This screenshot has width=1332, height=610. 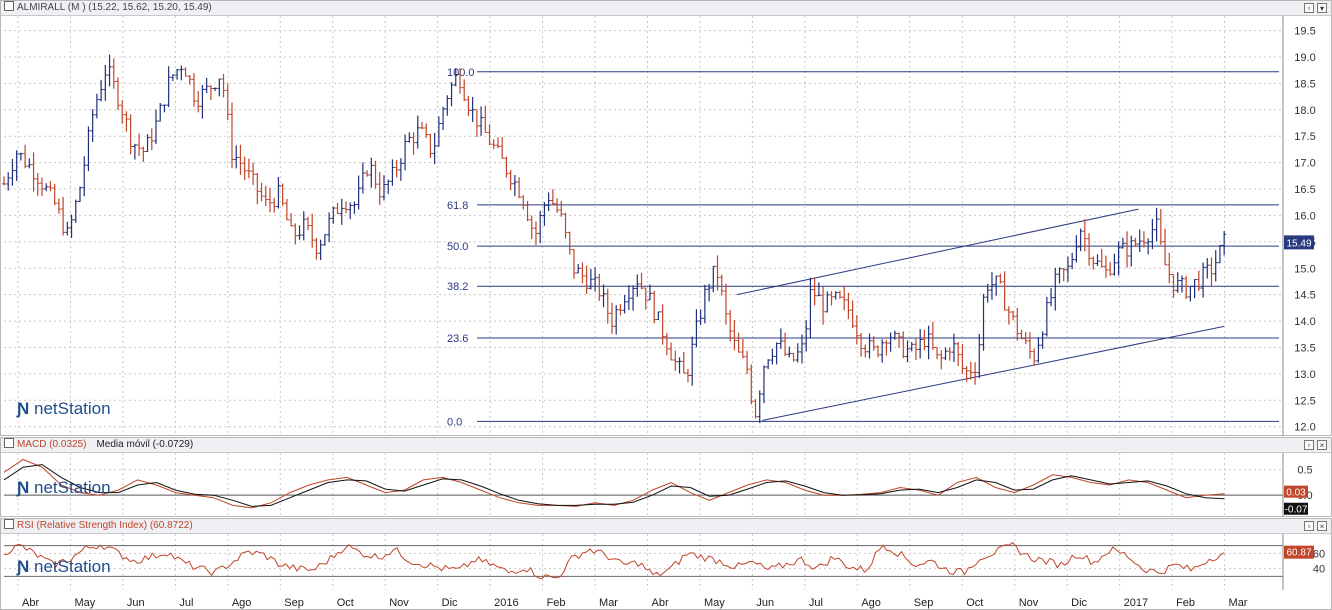 I want to click on x-tick-label: Jun, so click(x=765, y=603).